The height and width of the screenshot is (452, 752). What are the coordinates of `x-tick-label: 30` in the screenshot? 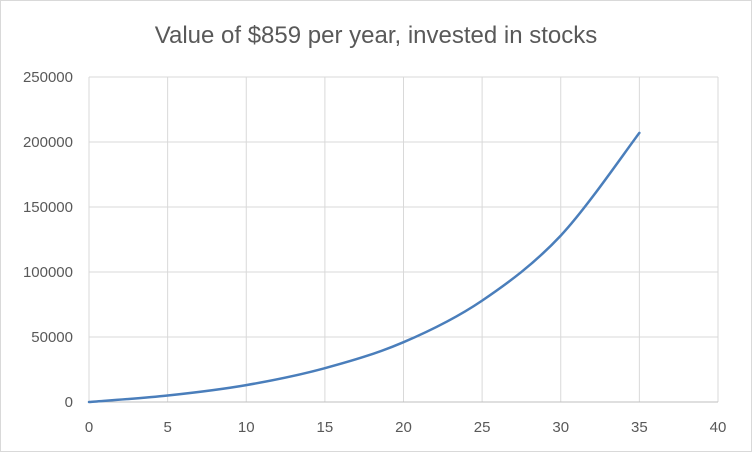 It's located at (560, 427).